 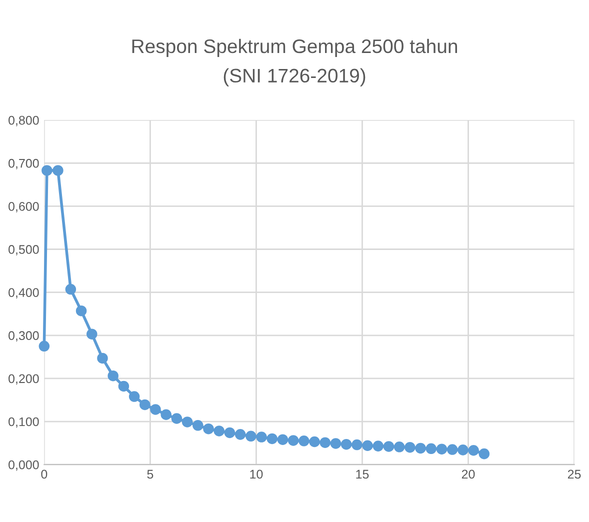 What do you see at coordinates (23, 164) in the screenshot?
I see `y-tick-label: 0,700` at bounding box center [23, 164].